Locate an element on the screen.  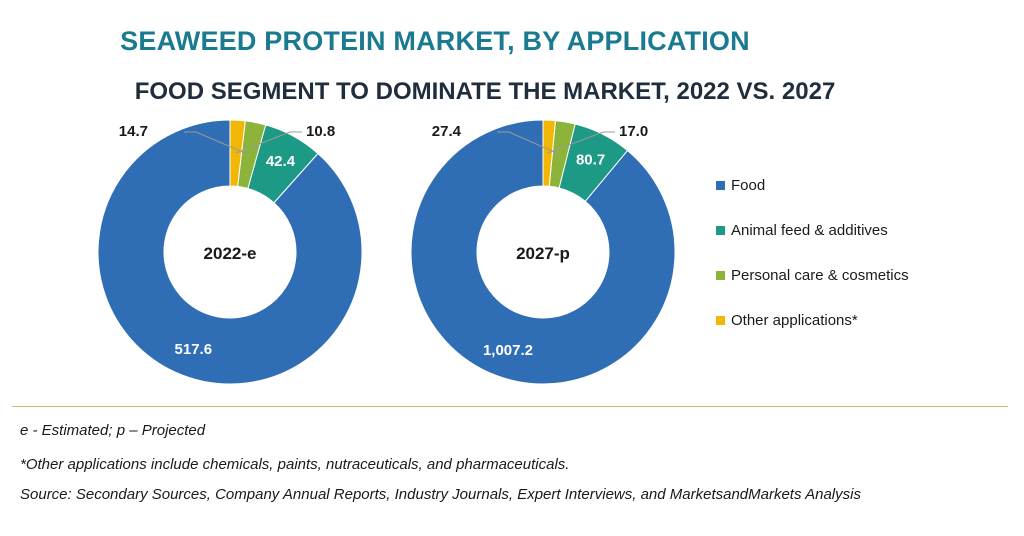
data-label-food: 517.6 is located at coordinates (194, 349).